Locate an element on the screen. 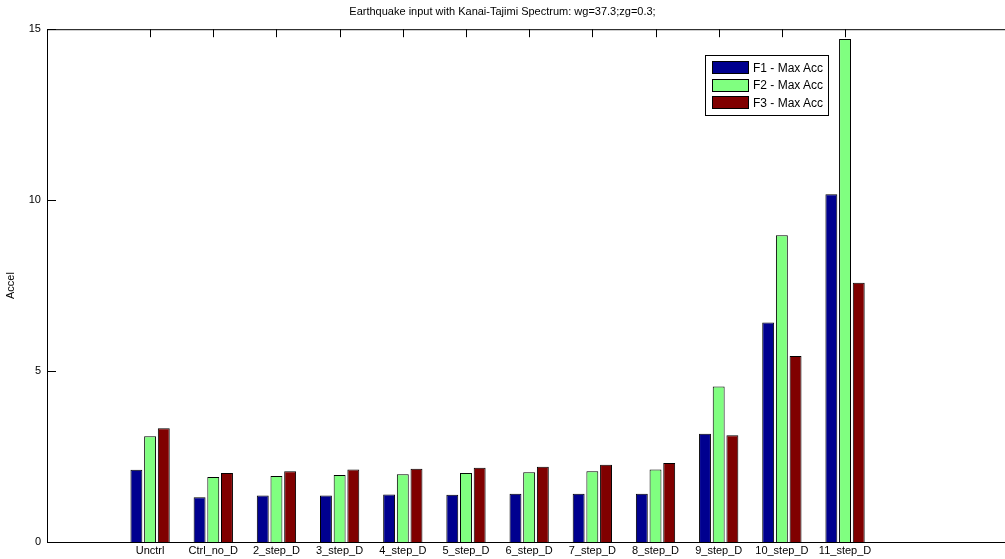  x-tick-label: 8_step_D is located at coordinates (655, 549).